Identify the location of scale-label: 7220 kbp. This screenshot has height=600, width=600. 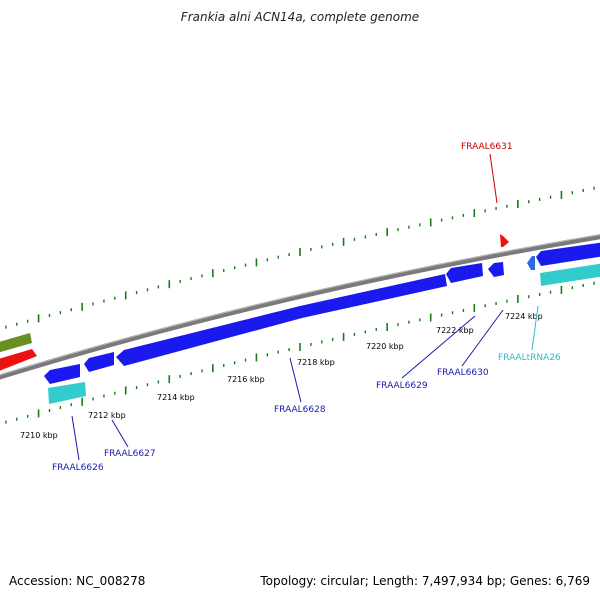
(385, 346).